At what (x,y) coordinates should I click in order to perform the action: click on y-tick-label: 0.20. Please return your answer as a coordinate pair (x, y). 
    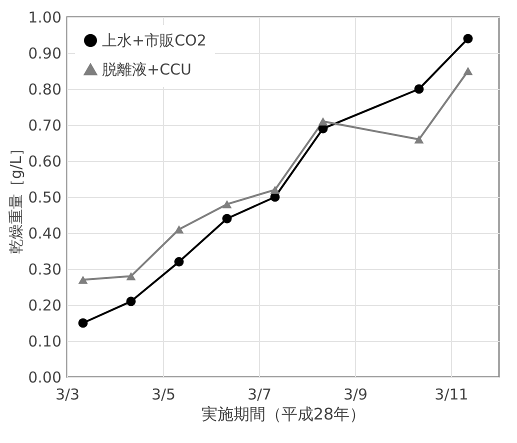
    Looking at the image, I should click on (45, 305).